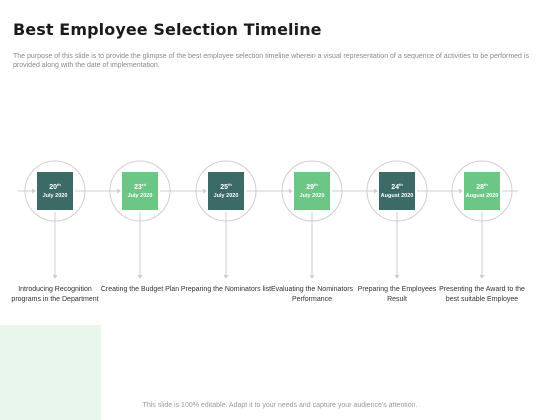  I want to click on step-label: Preparing the Nominators list, so click(226, 289).